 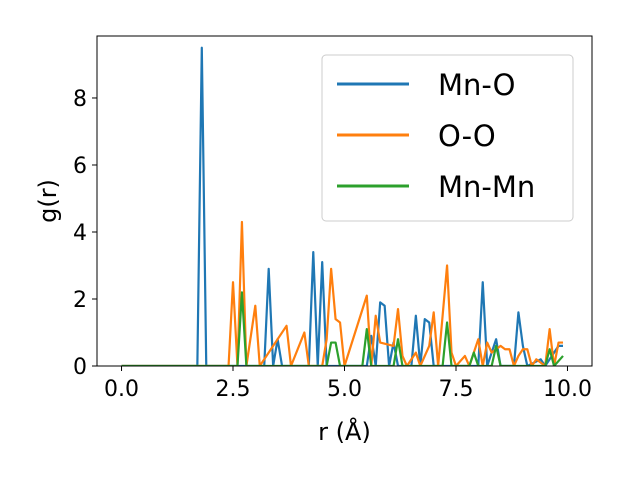 I want to click on legend-label-1: Mn-O, so click(x=477, y=85).